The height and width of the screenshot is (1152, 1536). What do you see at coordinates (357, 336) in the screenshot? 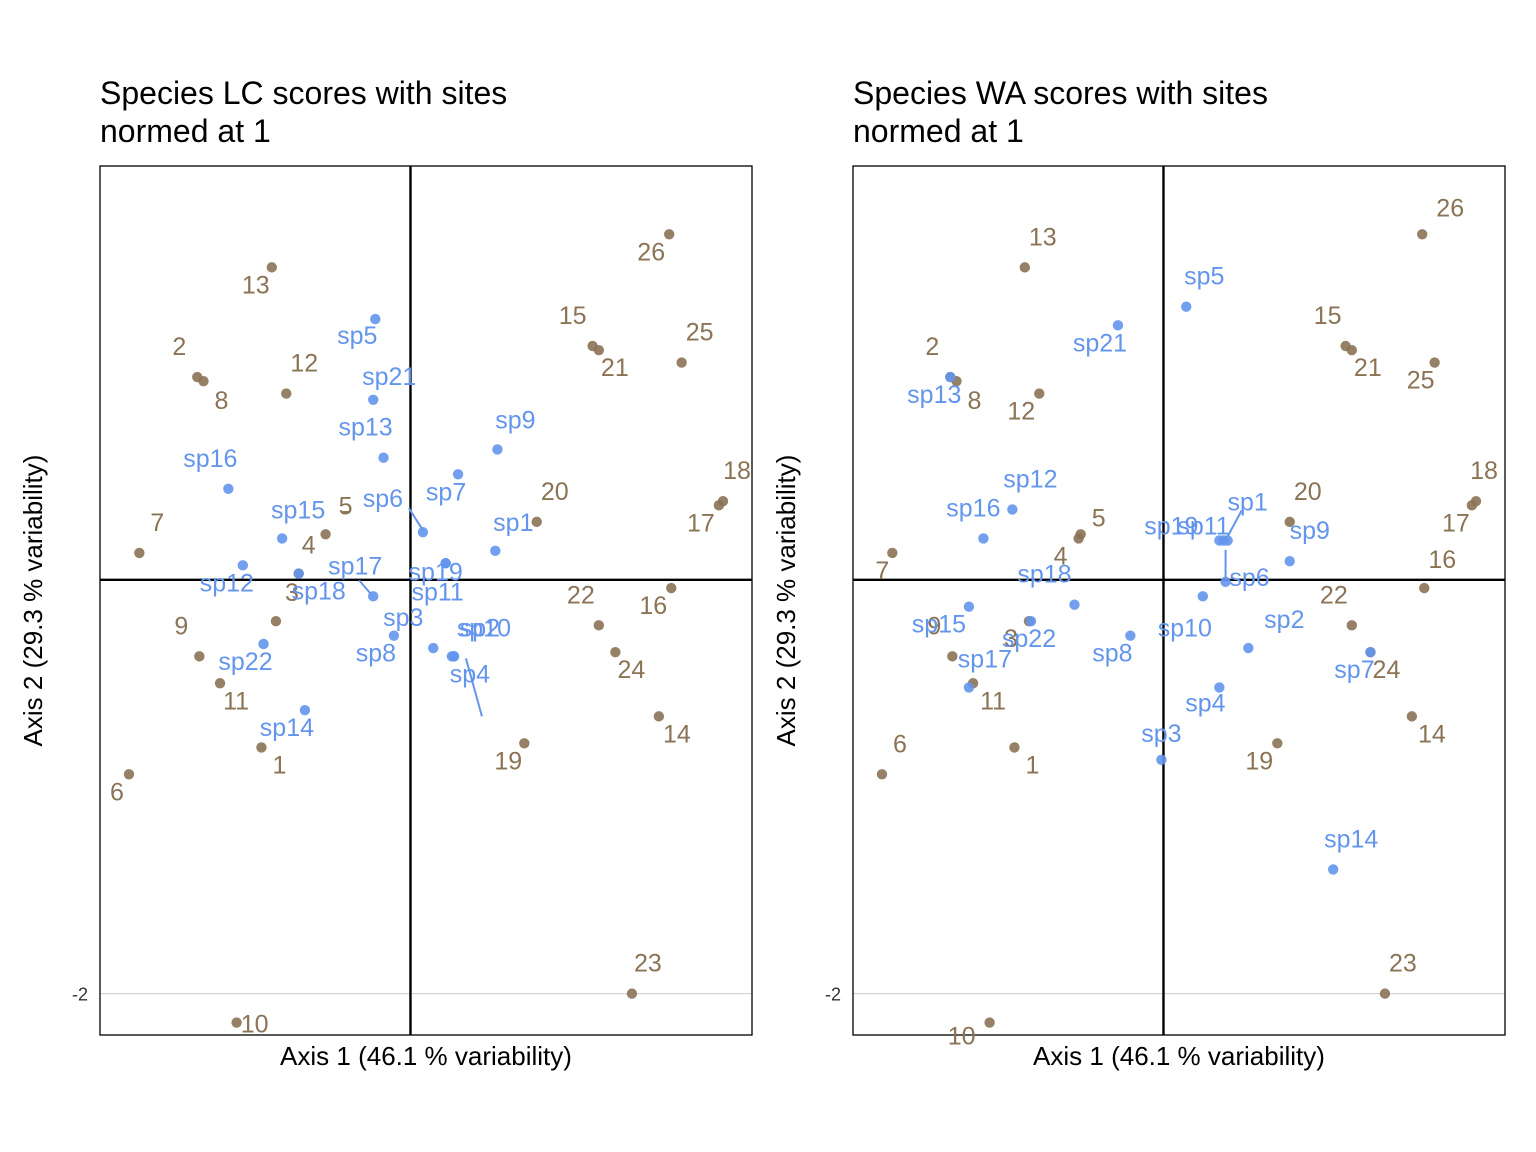
I see `species-label-sp5: sp5` at bounding box center [357, 336].